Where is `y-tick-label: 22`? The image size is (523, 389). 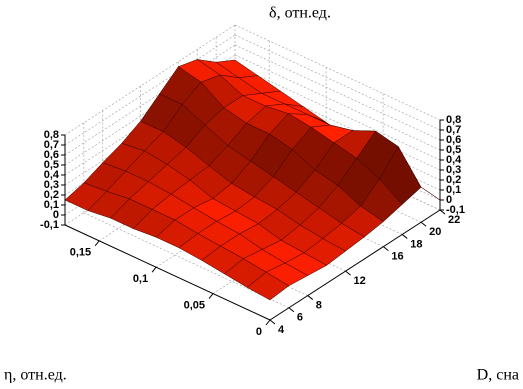 y-tick-label: 22 is located at coordinates (454, 220).